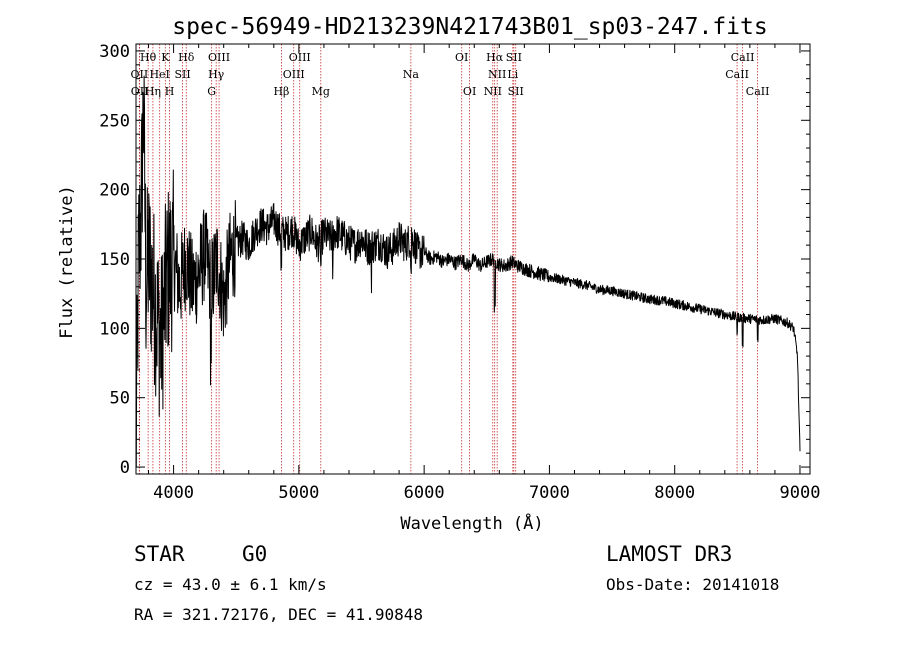 This screenshot has width=900, height=649. I want to click on x-tick-label: 6000, so click(424, 493).